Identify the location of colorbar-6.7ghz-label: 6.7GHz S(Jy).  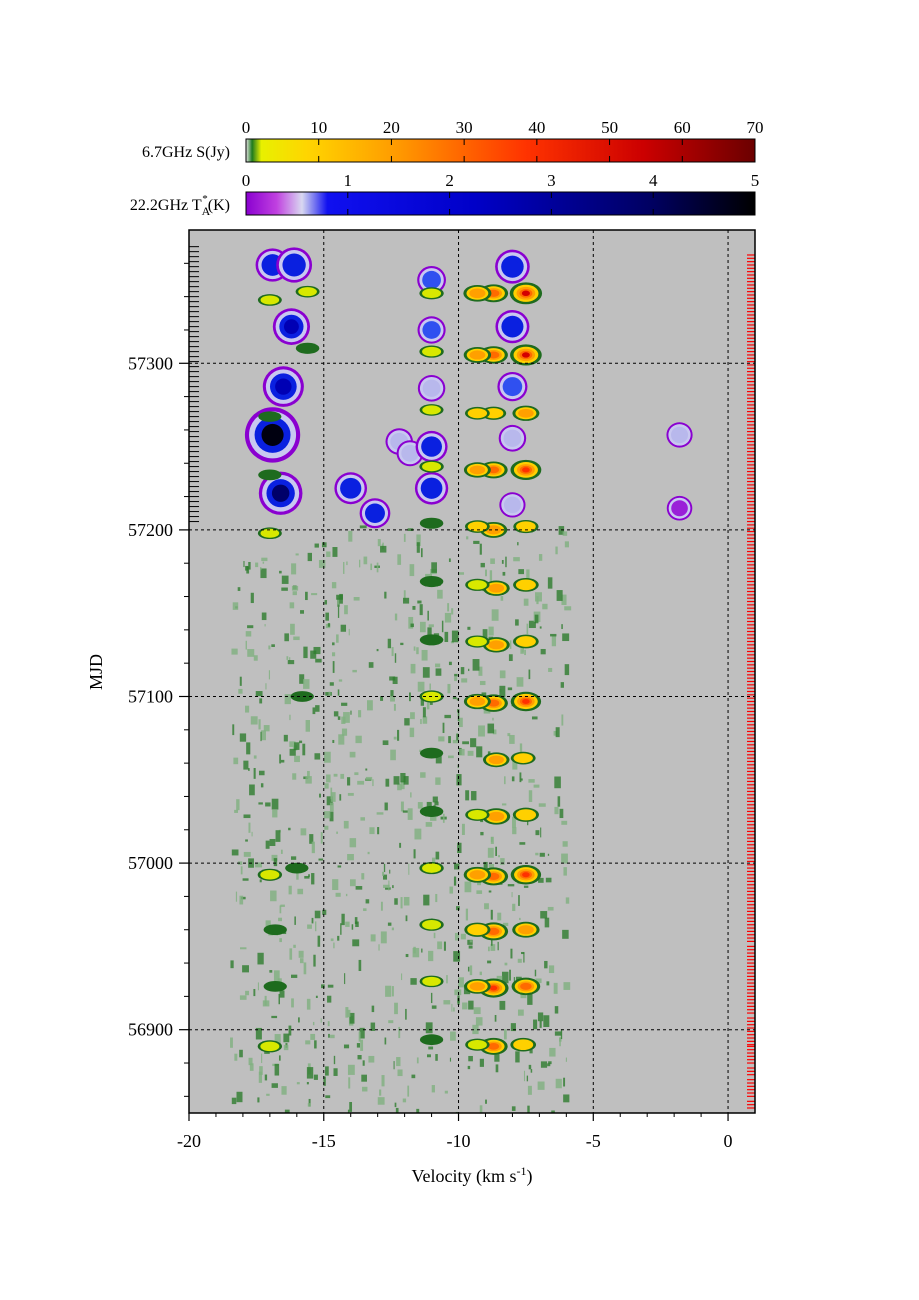
(186, 152).